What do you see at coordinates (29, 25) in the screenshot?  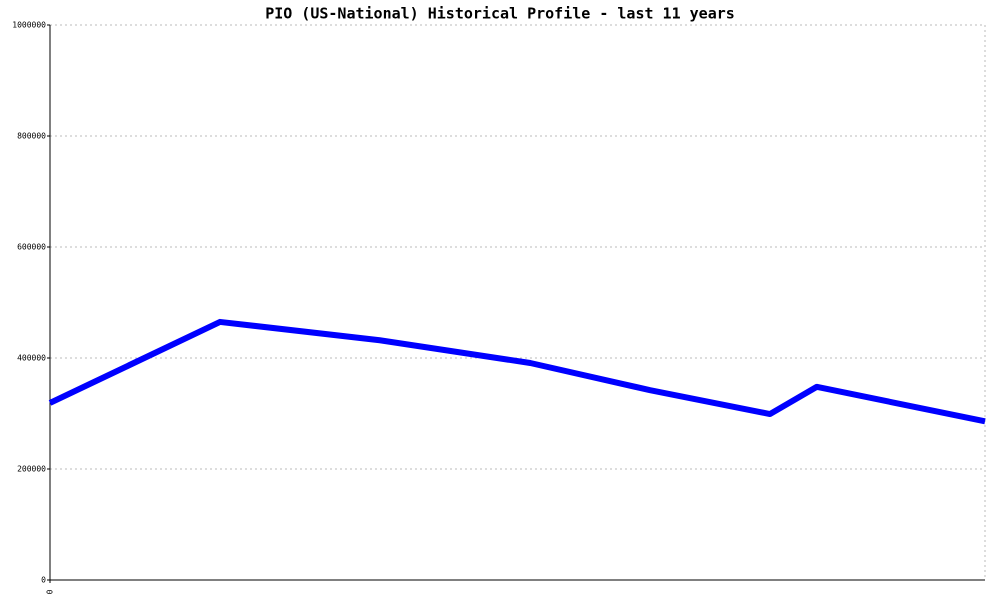 I see `y-tick-label: 1000000` at bounding box center [29, 25].